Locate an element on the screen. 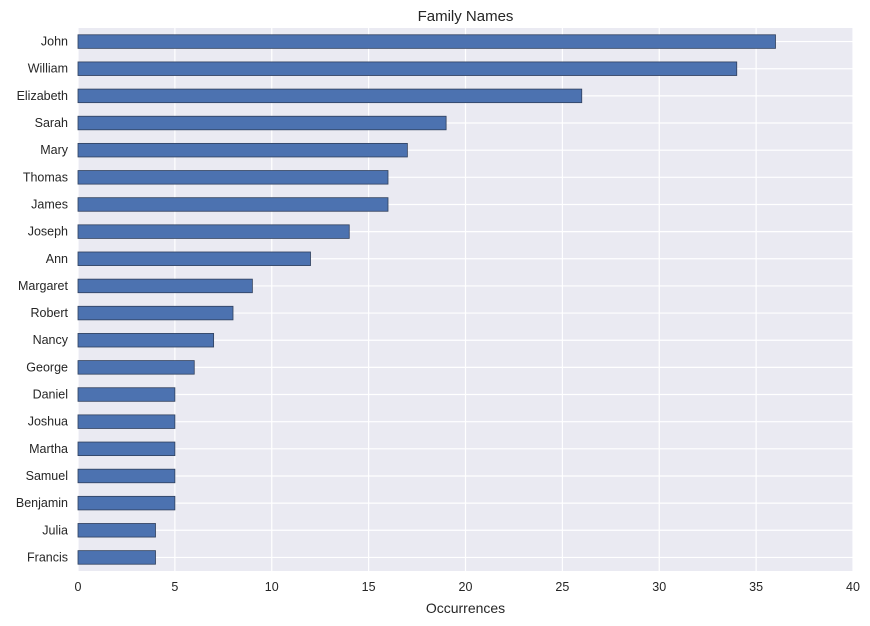  x-tick-label-10: 10 is located at coordinates (272, 587).